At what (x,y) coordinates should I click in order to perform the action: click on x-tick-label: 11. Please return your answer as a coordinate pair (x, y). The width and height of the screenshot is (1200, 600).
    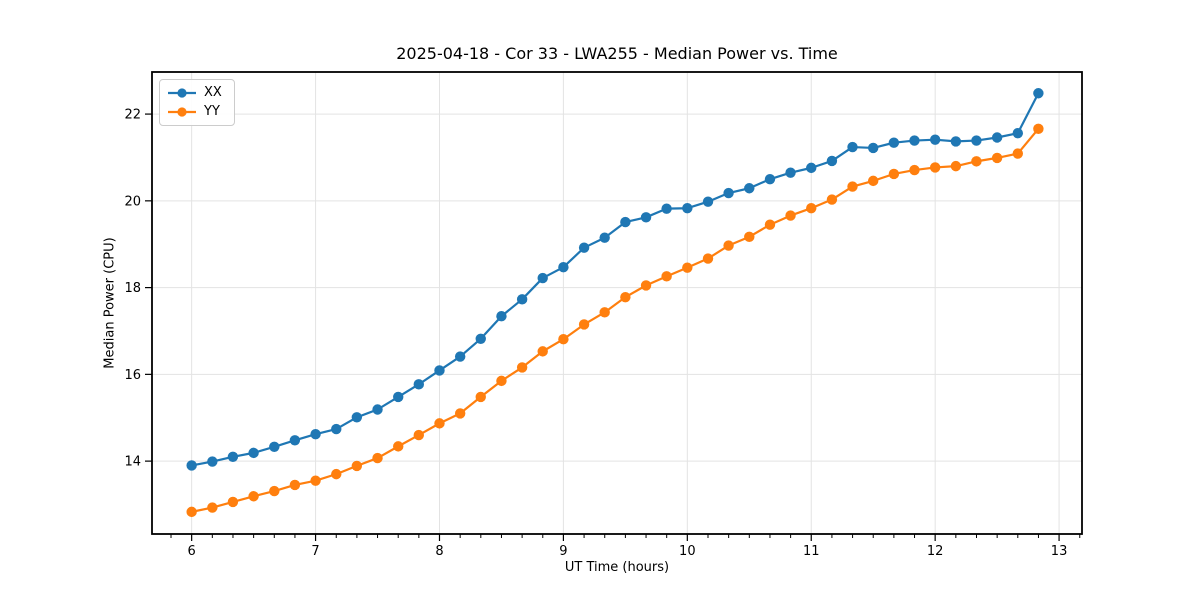
    Looking at the image, I should click on (811, 551).